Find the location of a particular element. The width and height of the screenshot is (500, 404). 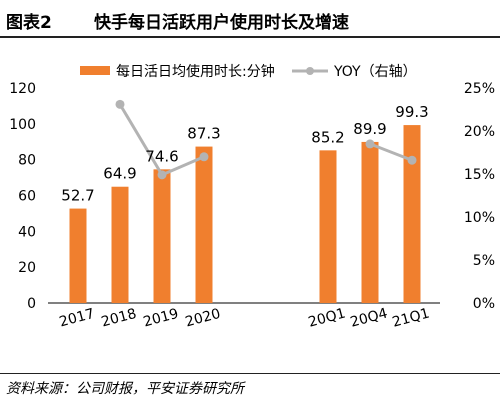

yoy-line is located at coordinates (391, 152).